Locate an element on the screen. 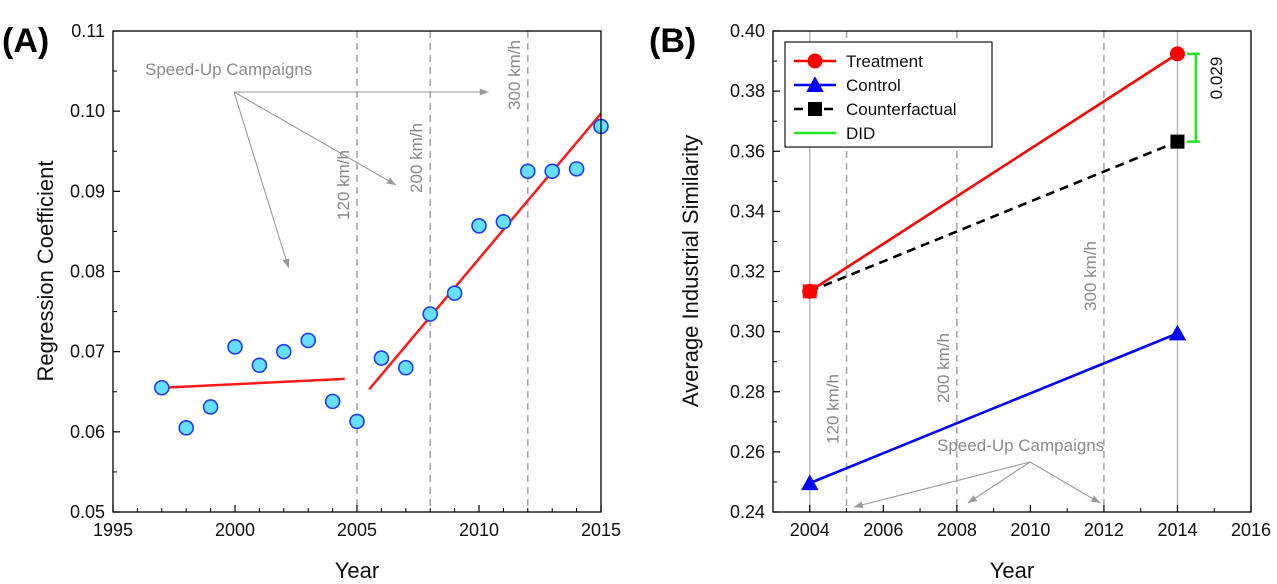 This screenshot has height=584, width=1277. panel-a-y-tick-label: 0.11 is located at coordinates (88, 31).